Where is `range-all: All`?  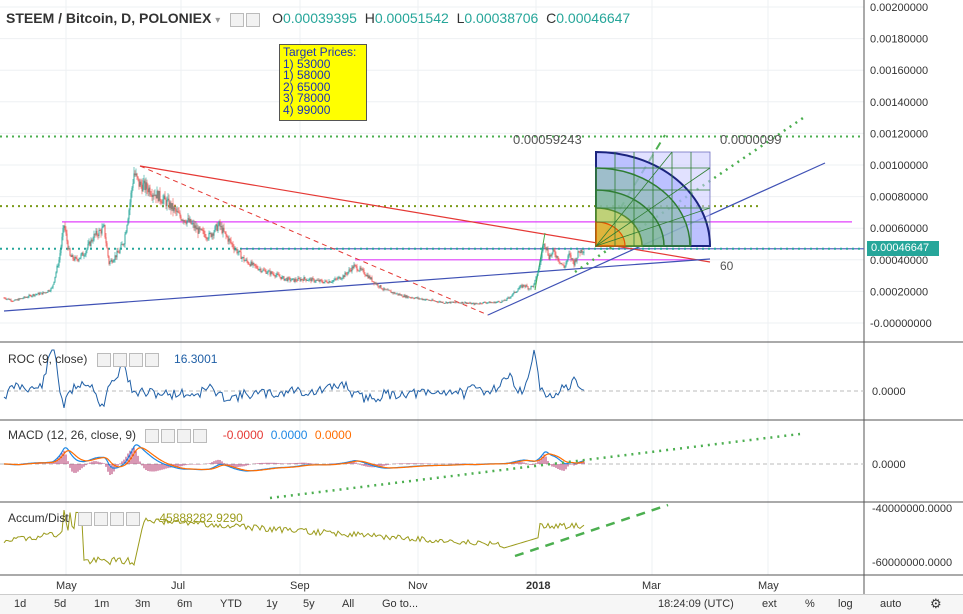
range-all: All is located at coordinates (348, 604).